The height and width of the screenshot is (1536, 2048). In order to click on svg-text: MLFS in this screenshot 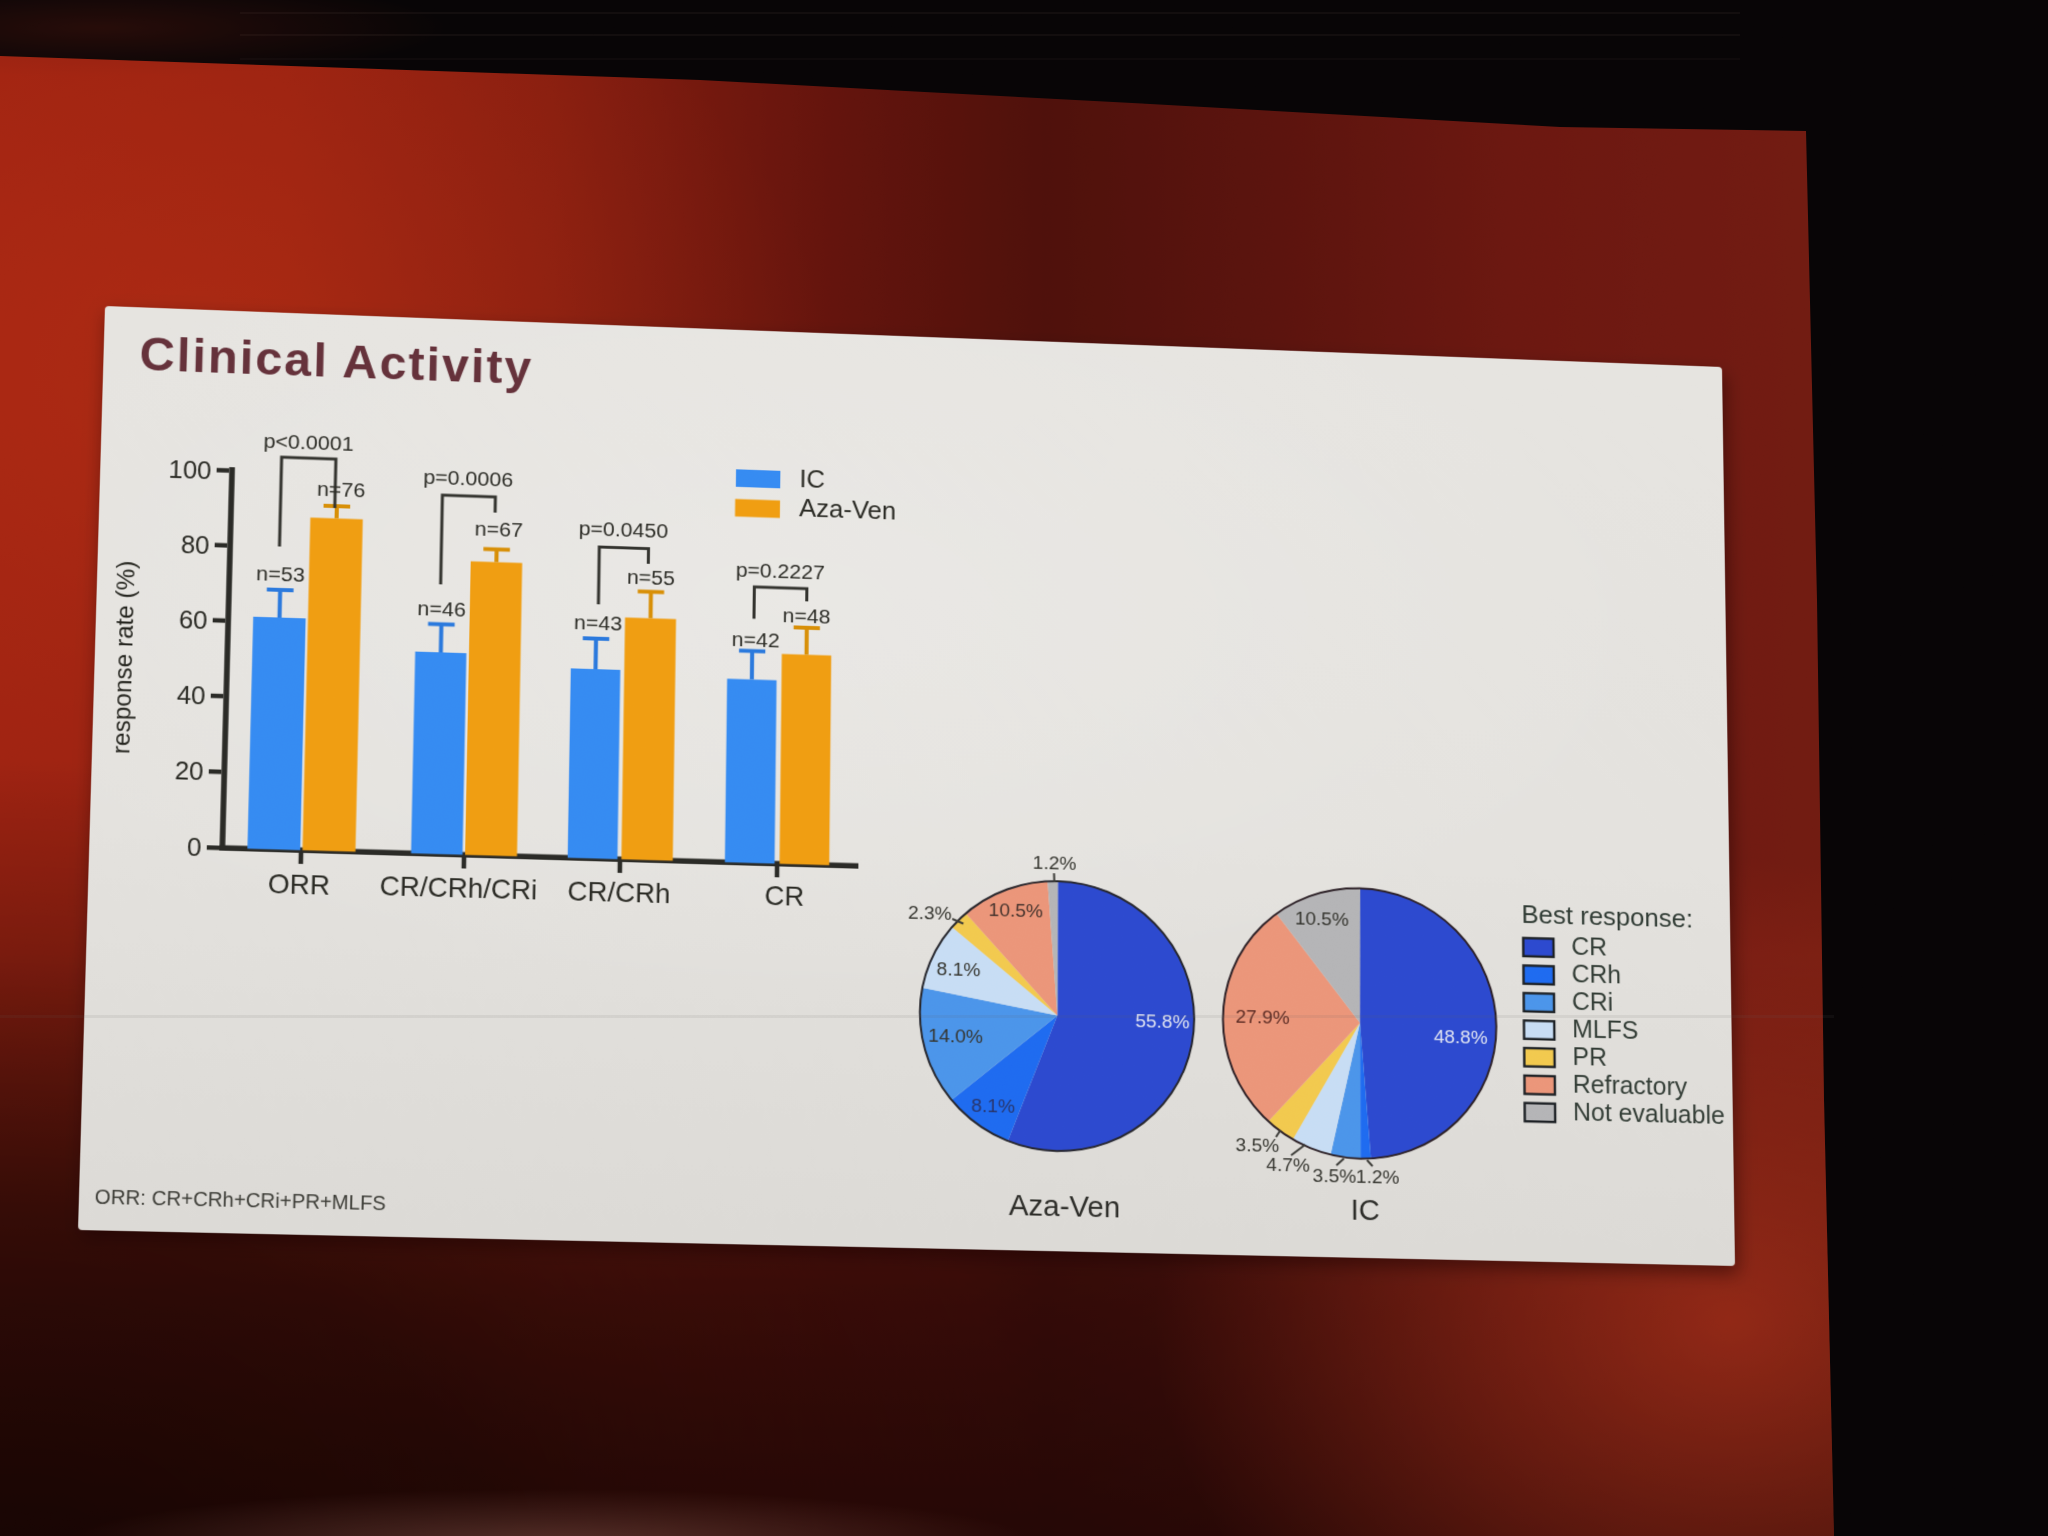, I will do `click(1605, 1030)`.